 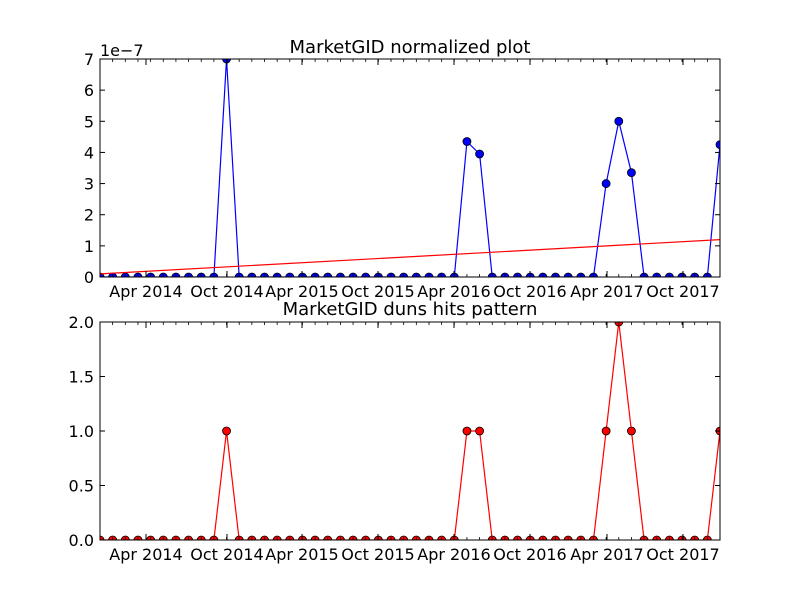 I want to click on y-tick-label: 0, so click(x=89, y=277).